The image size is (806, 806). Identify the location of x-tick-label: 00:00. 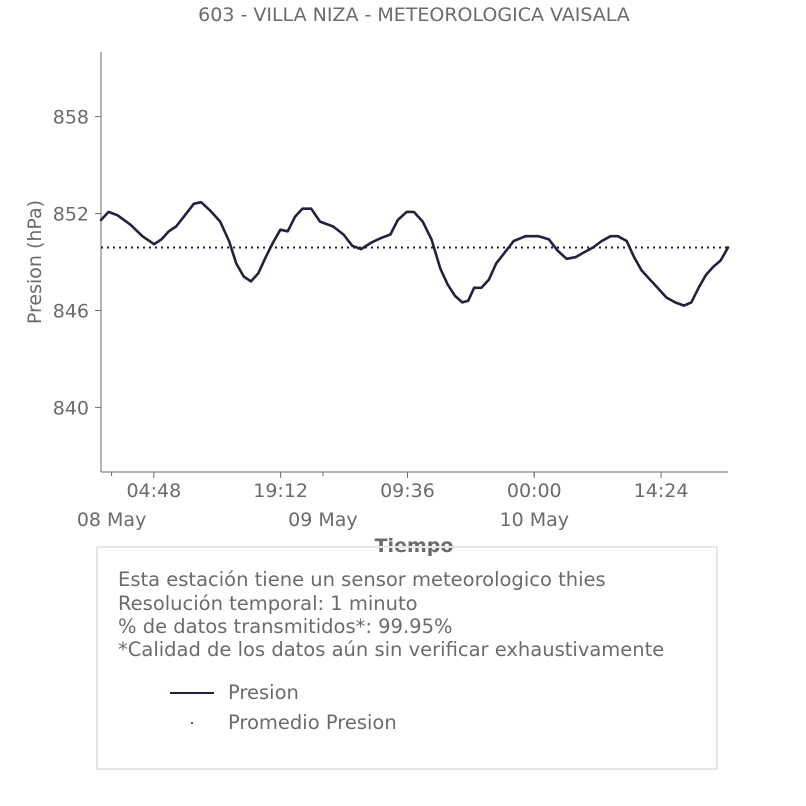
(534, 491).